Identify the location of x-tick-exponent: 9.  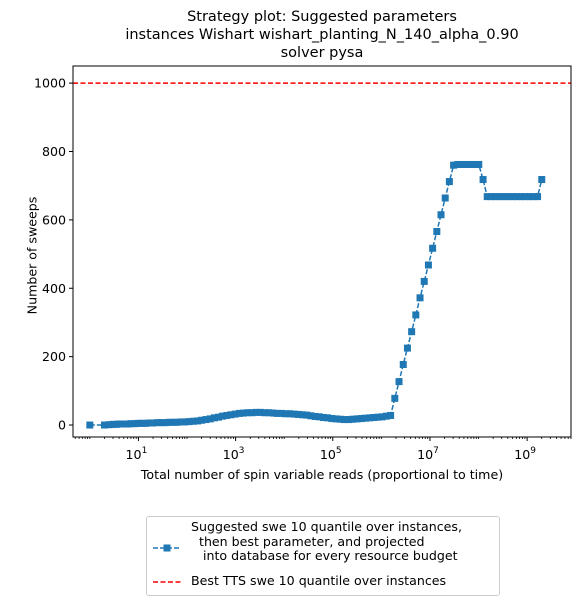
(533, 451).